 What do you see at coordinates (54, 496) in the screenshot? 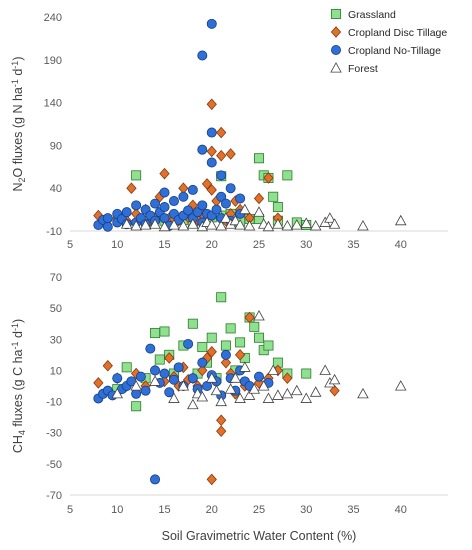
I see `y-tick-label: -70` at bounding box center [54, 496].